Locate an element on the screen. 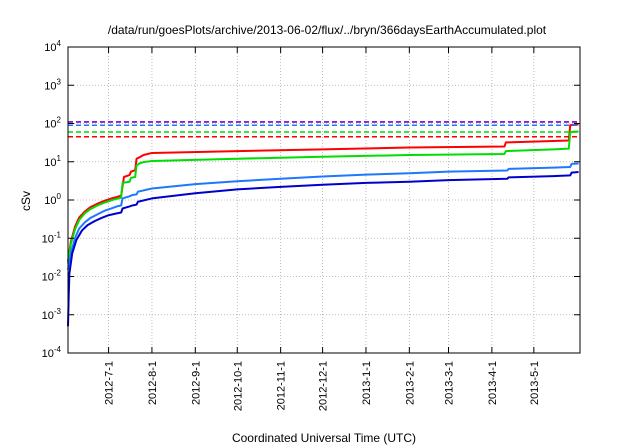 Image resolution: width=640 pixels, height=448 pixels. y-axis-label: cSv is located at coordinates (26, 201).